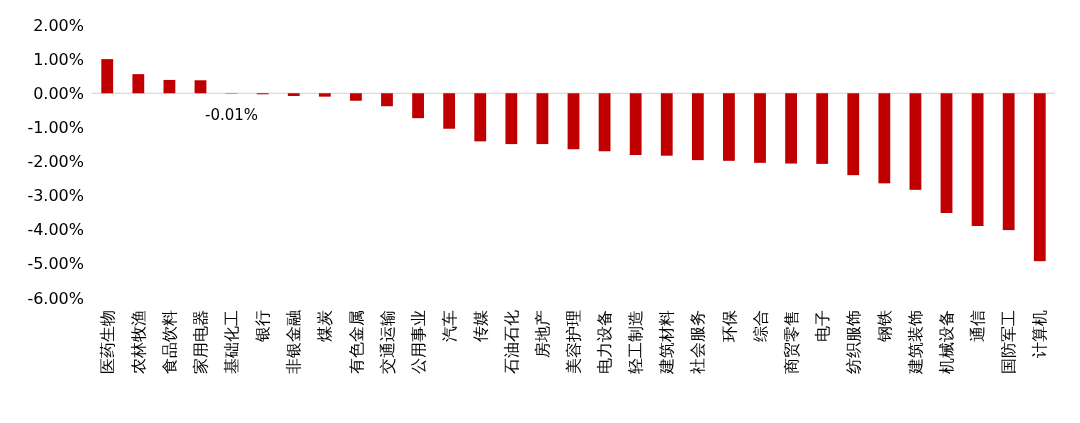 Image resolution: width=1080 pixels, height=423 pixels. I want to click on x-tick-label: 非银金融, so click(294, 342).